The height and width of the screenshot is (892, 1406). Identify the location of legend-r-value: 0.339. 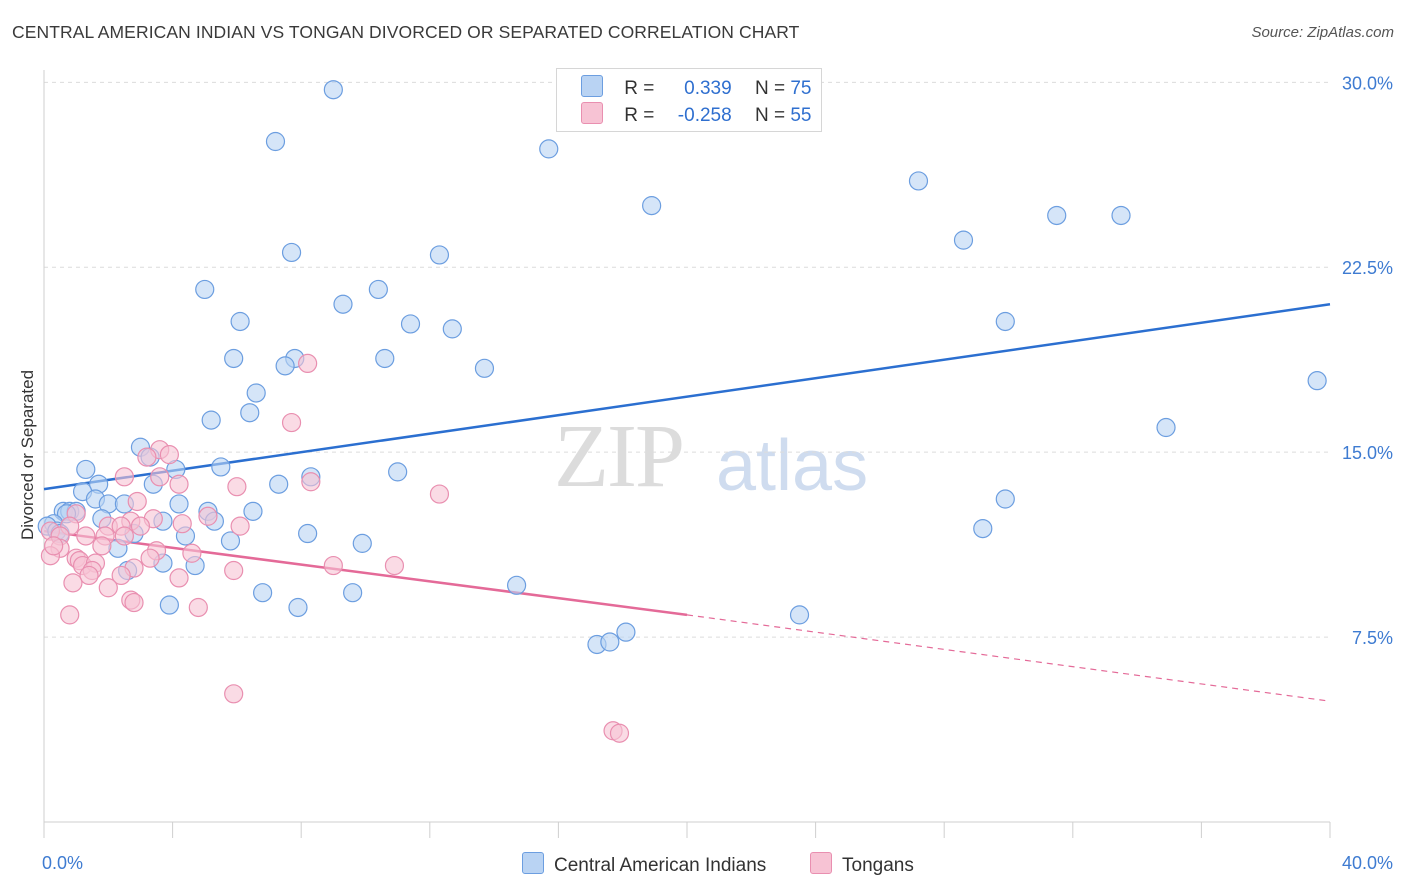
(708, 88).